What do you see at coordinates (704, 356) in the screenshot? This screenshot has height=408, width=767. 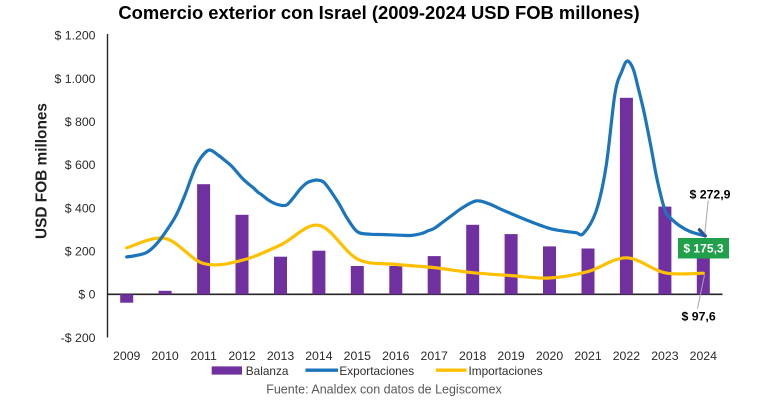 I see `svg-text: 2024` at bounding box center [704, 356].